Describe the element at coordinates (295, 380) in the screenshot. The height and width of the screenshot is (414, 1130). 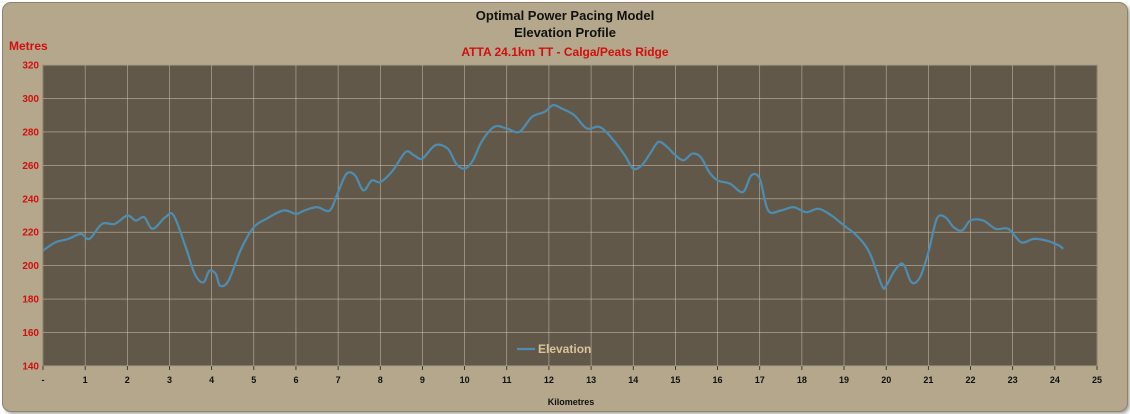
I see `x-tick-label: 6` at that location.